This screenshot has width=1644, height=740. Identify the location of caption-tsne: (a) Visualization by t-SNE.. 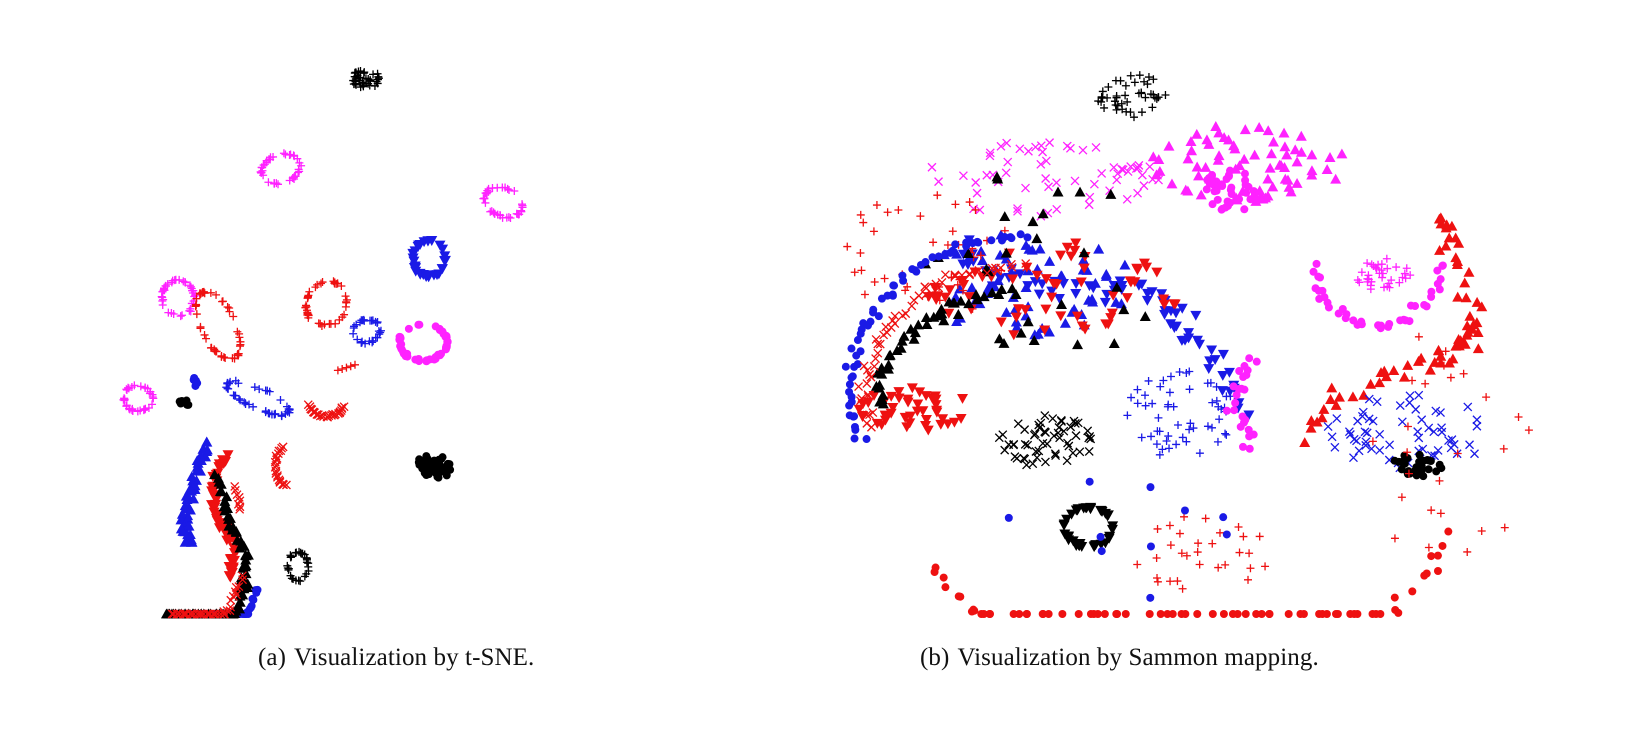
(396, 658).